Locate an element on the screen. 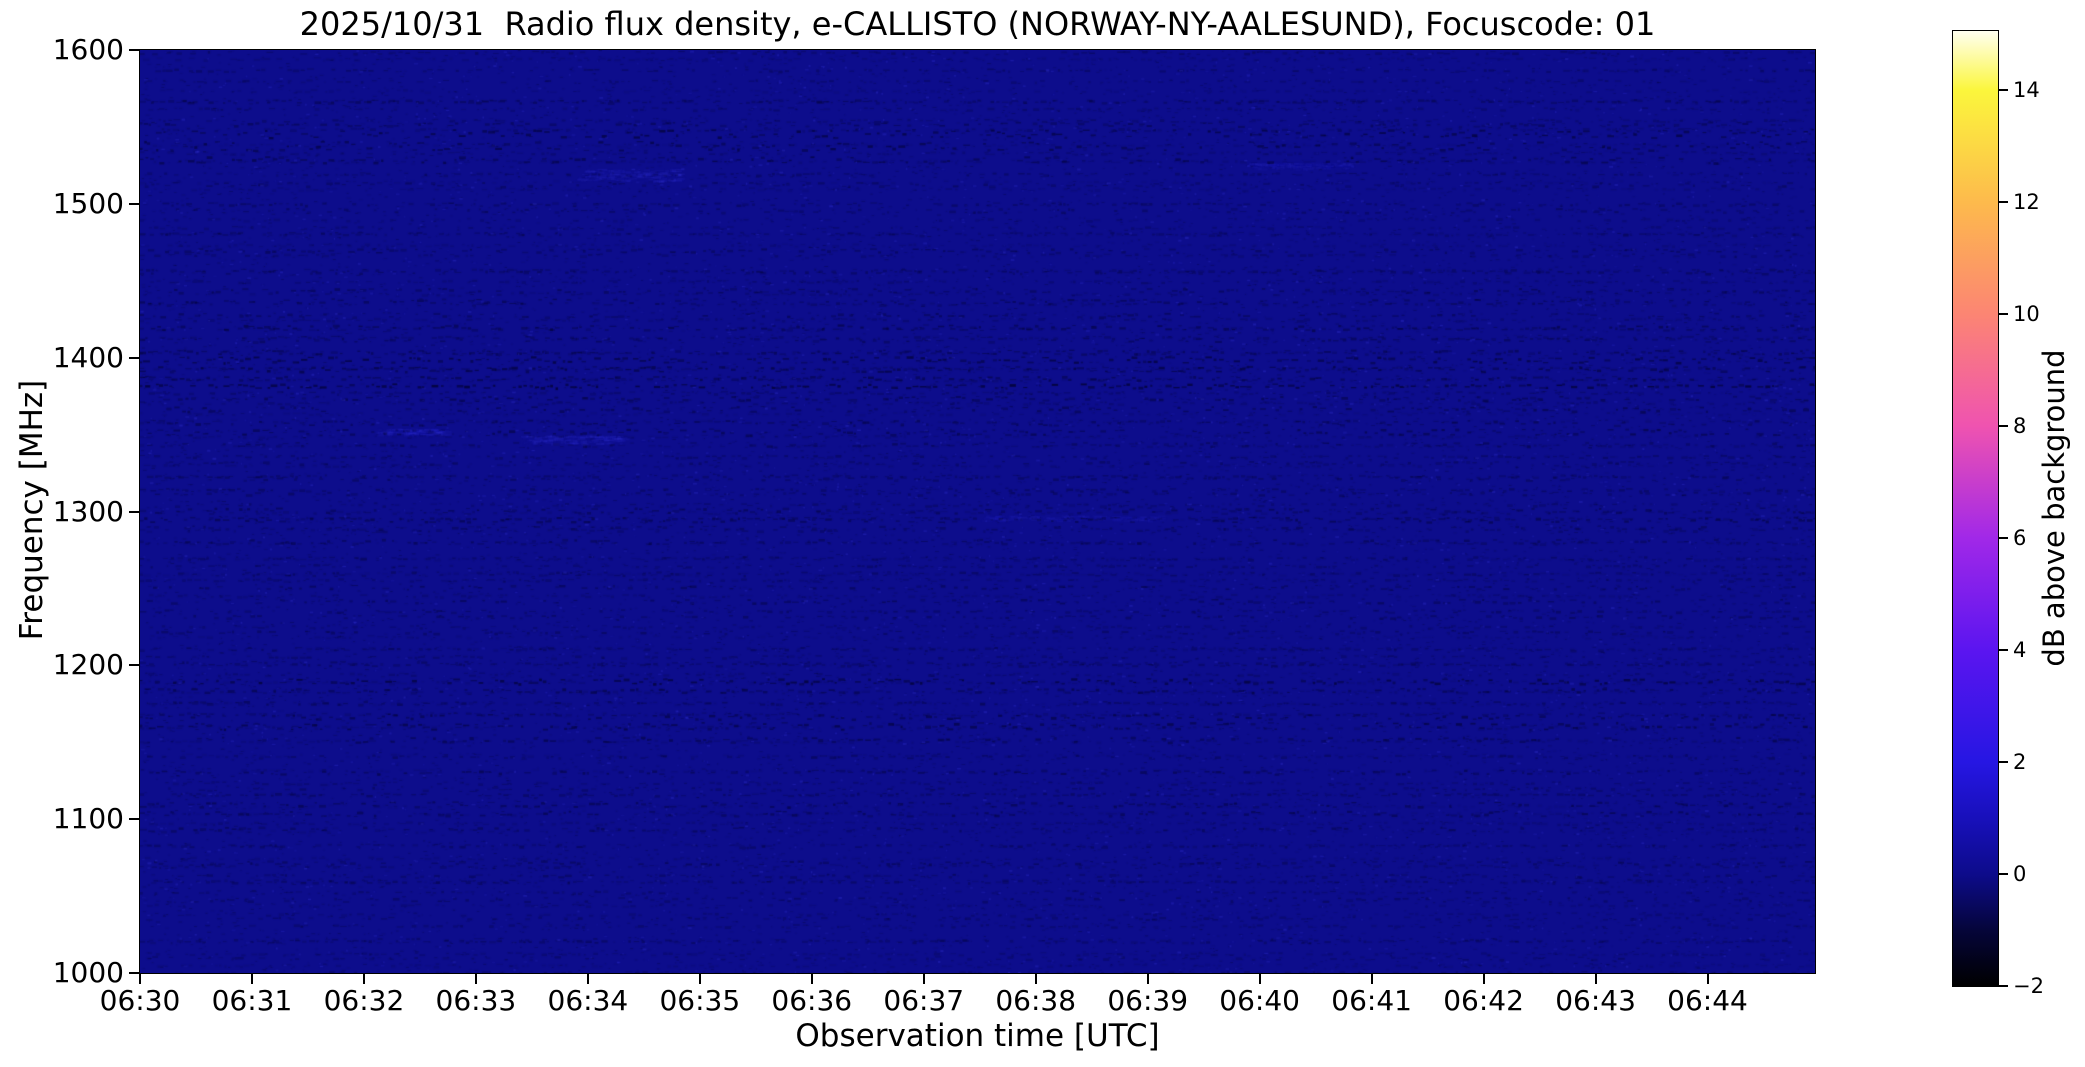 Image resolution: width=2085 pixels, height=1067 pixels. colorbar-tick-label: −2 is located at coordinates (2028, 986).